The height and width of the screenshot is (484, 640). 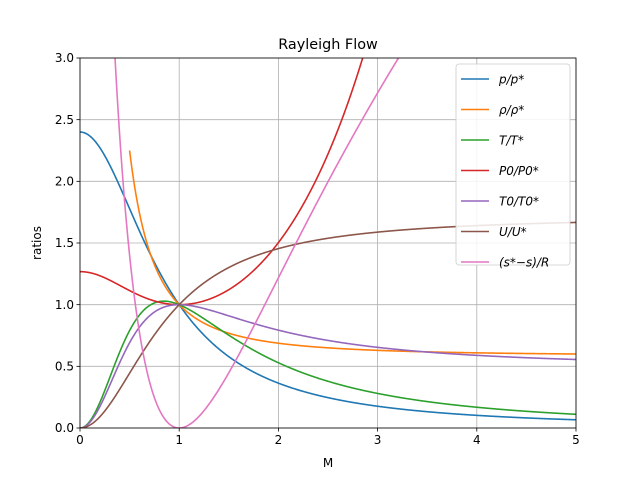 What do you see at coordinates (511, 80) in the screenshot?
I see `legend-label-p: p/p*` at bounding box center [511, 80].